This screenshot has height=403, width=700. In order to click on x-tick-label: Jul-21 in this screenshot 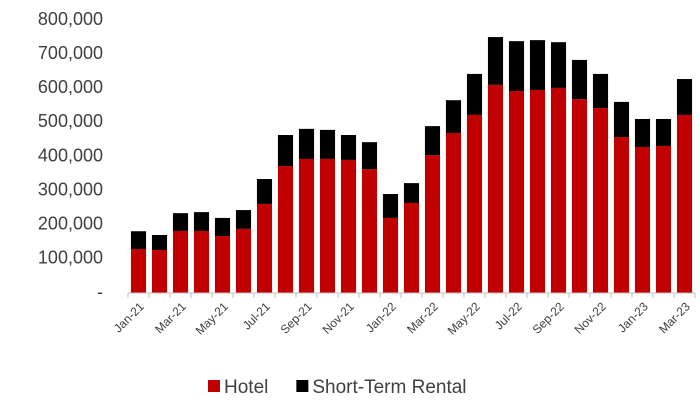, I will do `click(256, 315)`.